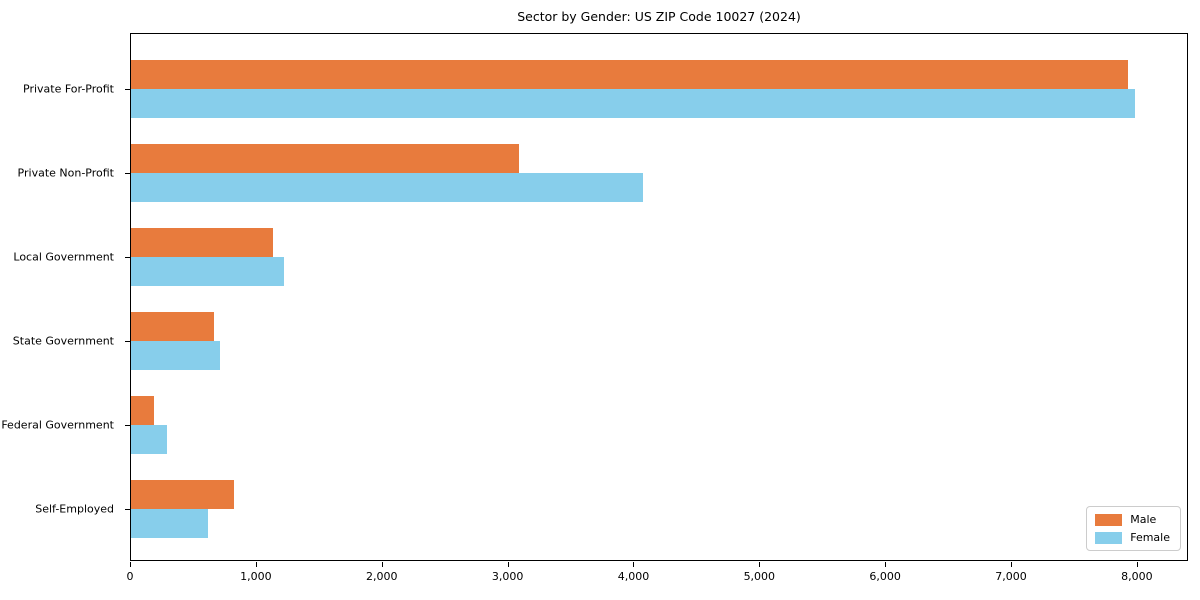 Image resolution: width=1200 pixels, height=600 pixels. I want to click on x-tick-label: 7,000, so click(1011, 576).